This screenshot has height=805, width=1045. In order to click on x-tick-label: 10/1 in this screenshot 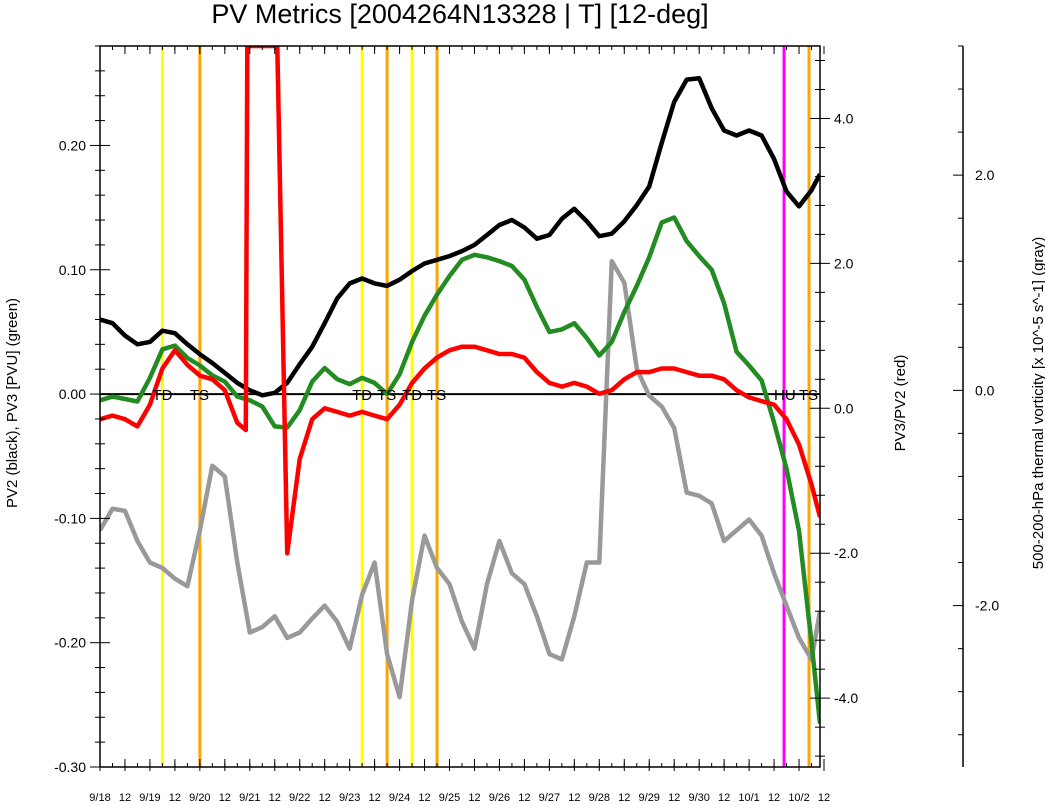, I will do `click(748, 798)`.